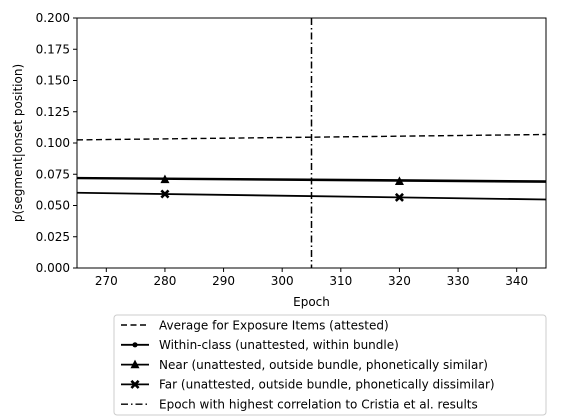 Image resolution: width=562 pixels, height=418 pixels. I want to click on x-tick-label-0: 270, so click(106, 281).